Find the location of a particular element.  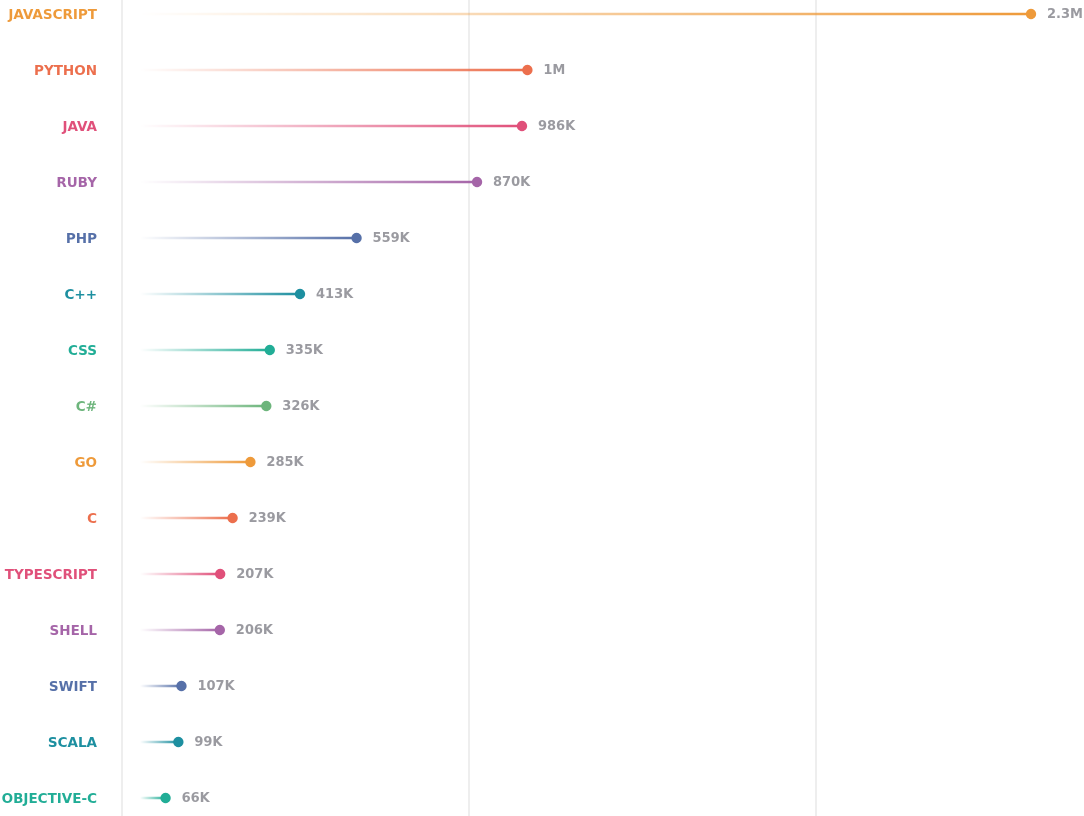

value-label: 66K is located at coordinates (196, 798).